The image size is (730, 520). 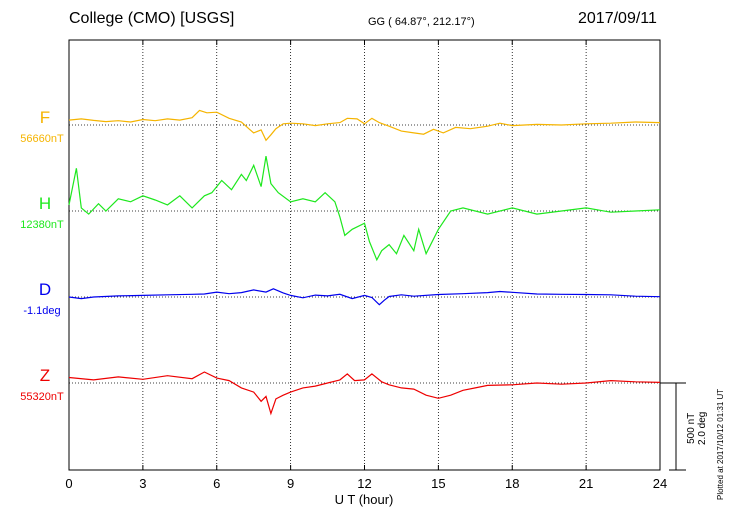 What do you see at coordinates (438, 483) in the screenshot?
I see `x-tick-label: 15` at bounding box center [438, 483].